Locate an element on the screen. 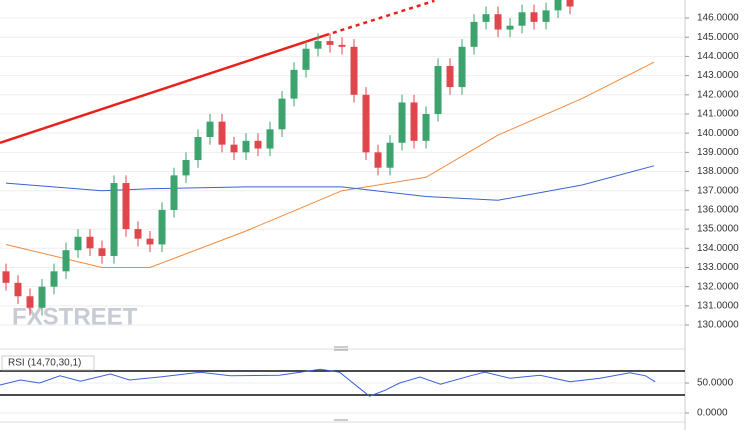  rsi-line is located at coordinates (328, 382).